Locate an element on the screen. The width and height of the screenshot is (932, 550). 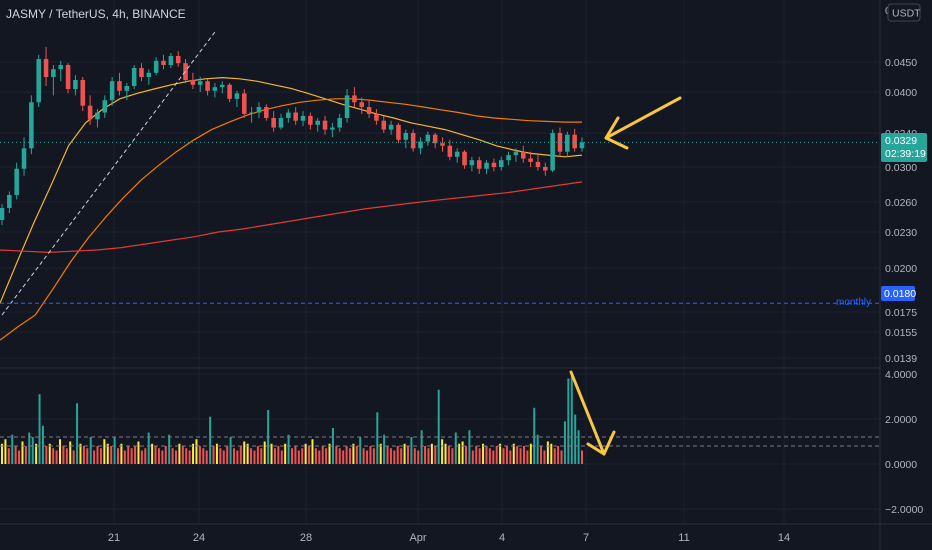
last-price-value: 0.0329 is located at coordinates (901, 141).